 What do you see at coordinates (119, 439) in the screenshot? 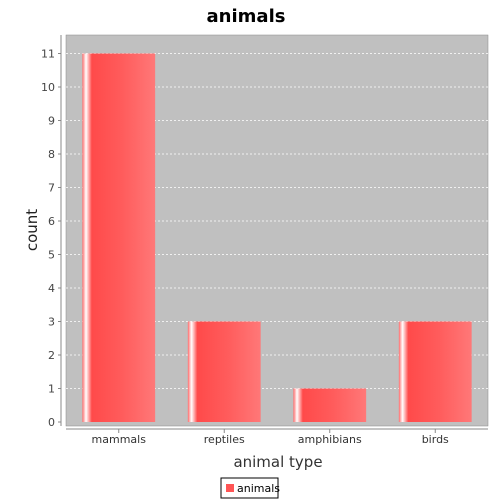
I see `x-tick-label: mammals` at bounding box center [119, 439].